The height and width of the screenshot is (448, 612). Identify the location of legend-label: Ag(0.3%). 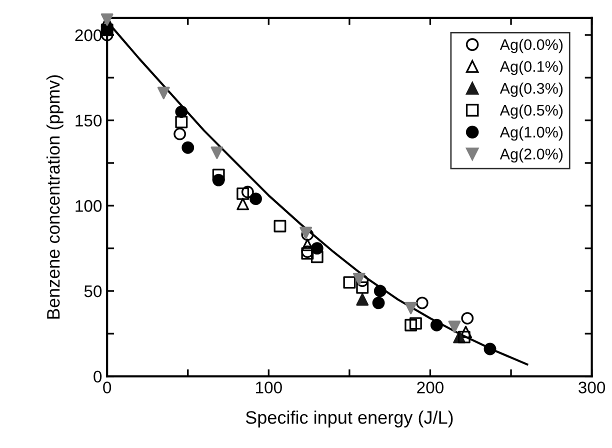
(531, 89).